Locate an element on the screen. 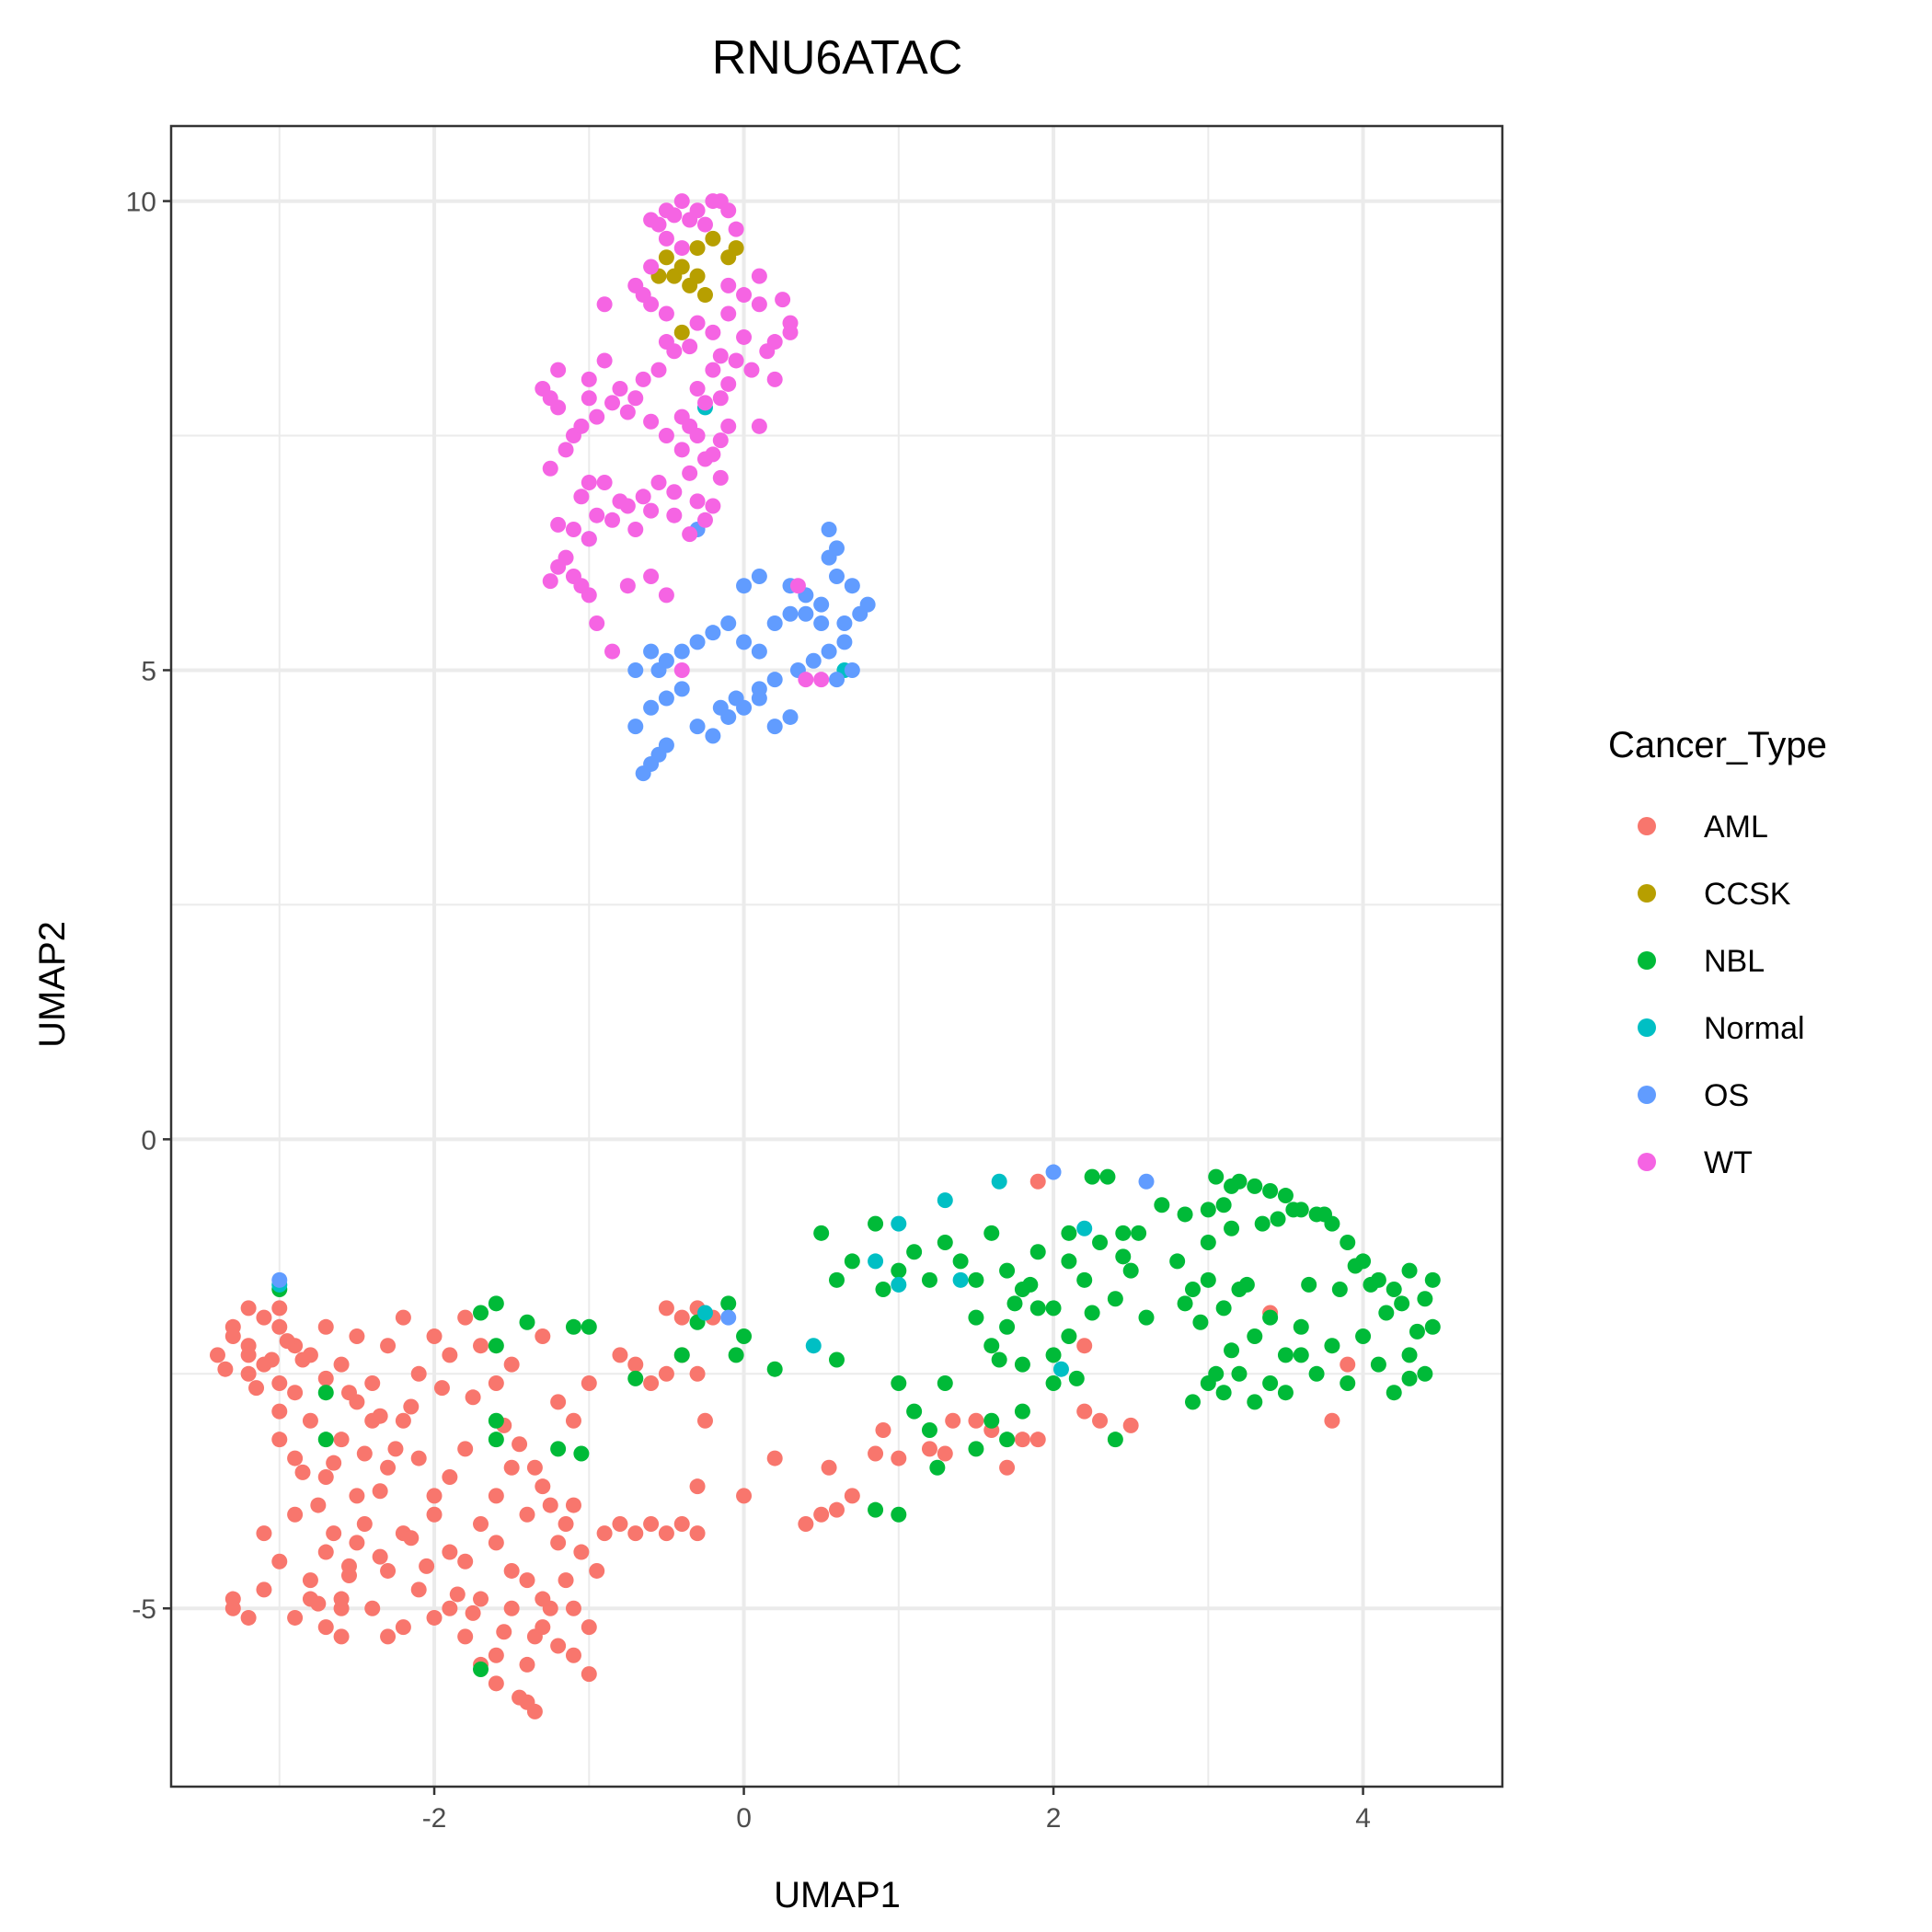 This screenshot has width=1932, height=1932. x-axis-ticks: -2 0 2 4 is located at coordinates (896, 1810).